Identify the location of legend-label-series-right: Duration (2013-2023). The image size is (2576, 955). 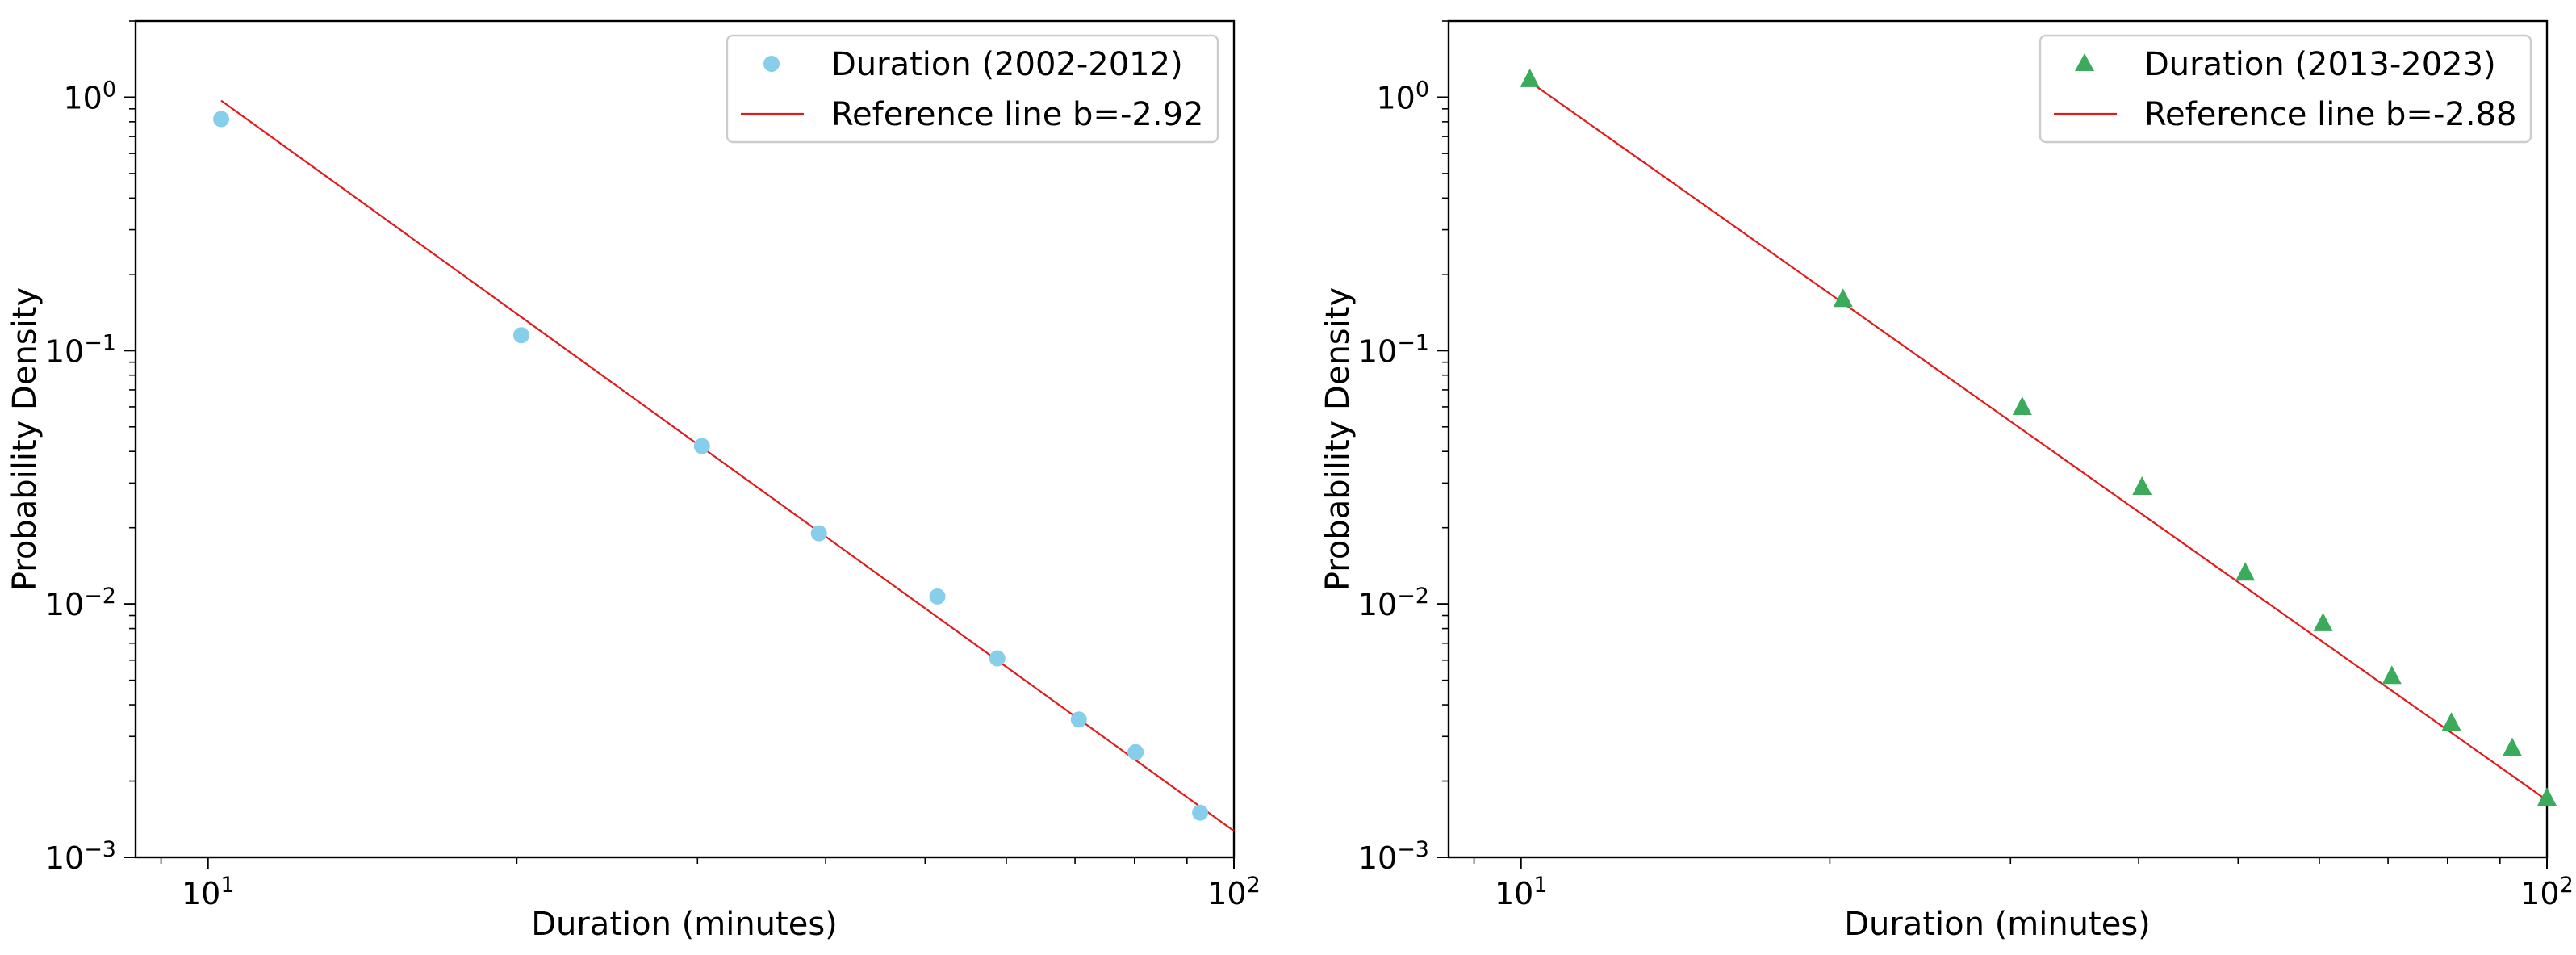
(2320, 64).